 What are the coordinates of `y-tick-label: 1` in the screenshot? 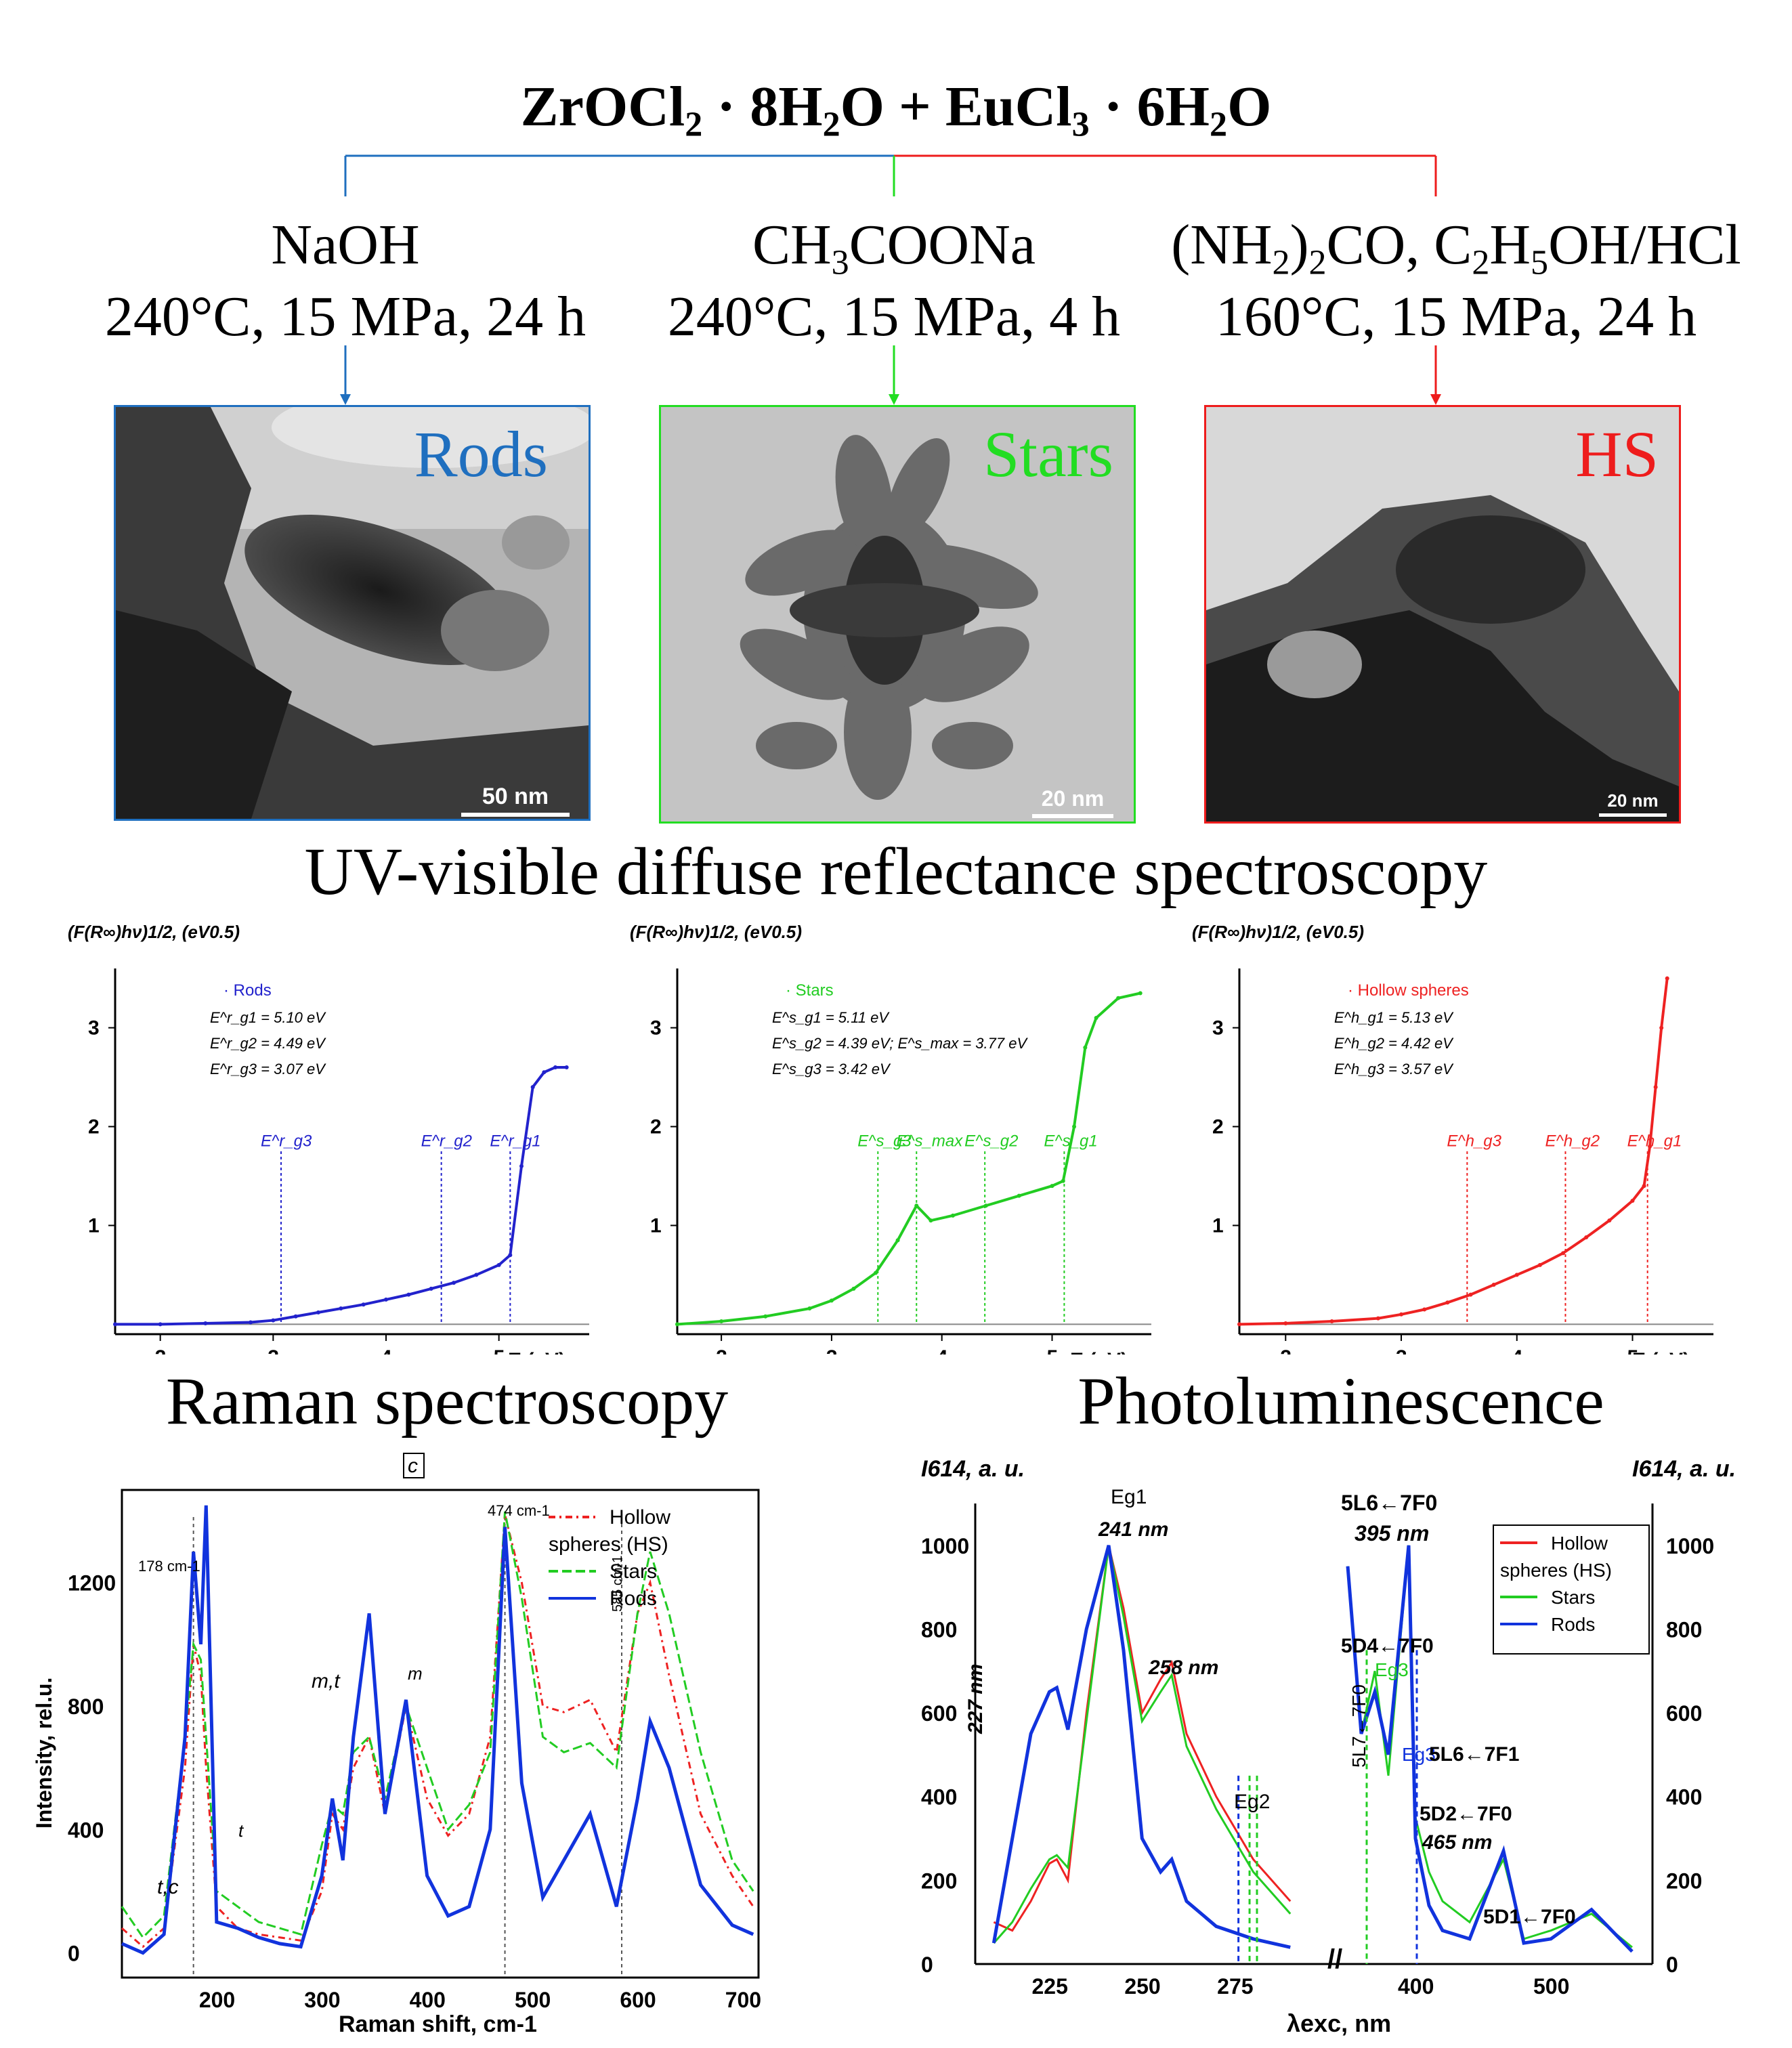 It's located at (94, 1225).